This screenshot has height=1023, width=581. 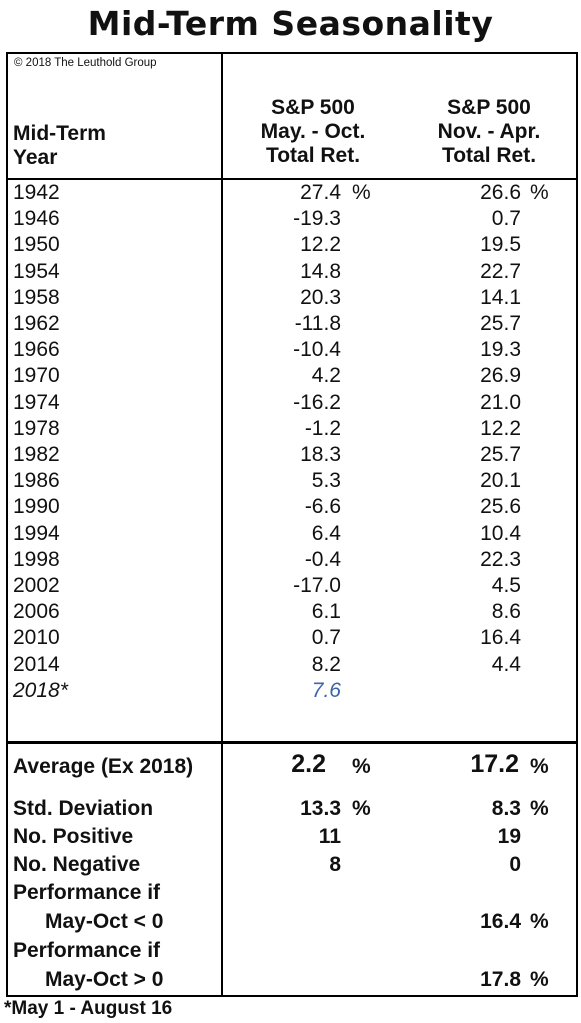 I want to click on nov-apr-cell: 19.3, so click(x=500, y=350).